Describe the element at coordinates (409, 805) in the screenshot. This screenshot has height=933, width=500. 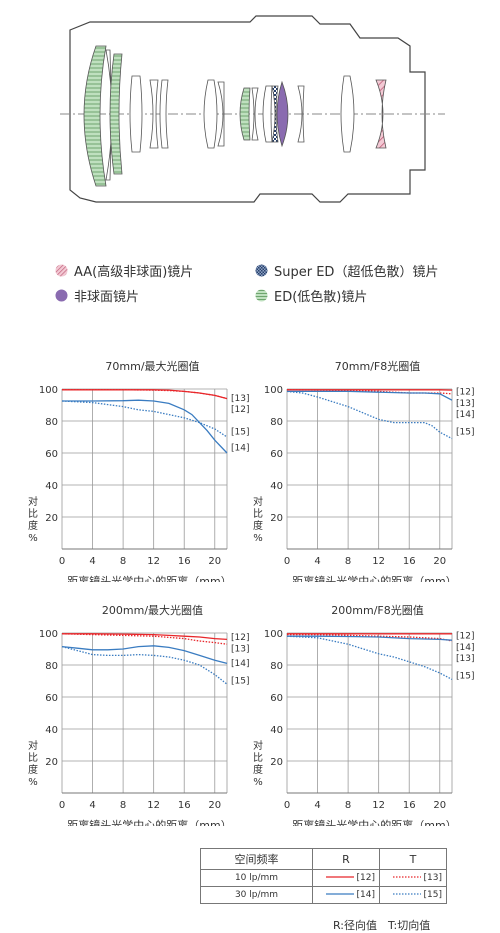
I see `x-tick-label: 16` at that location.